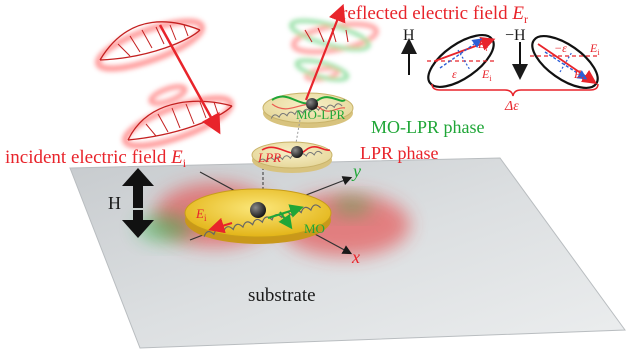  I want to click on inset-h-plus: H, so click(409, 35).